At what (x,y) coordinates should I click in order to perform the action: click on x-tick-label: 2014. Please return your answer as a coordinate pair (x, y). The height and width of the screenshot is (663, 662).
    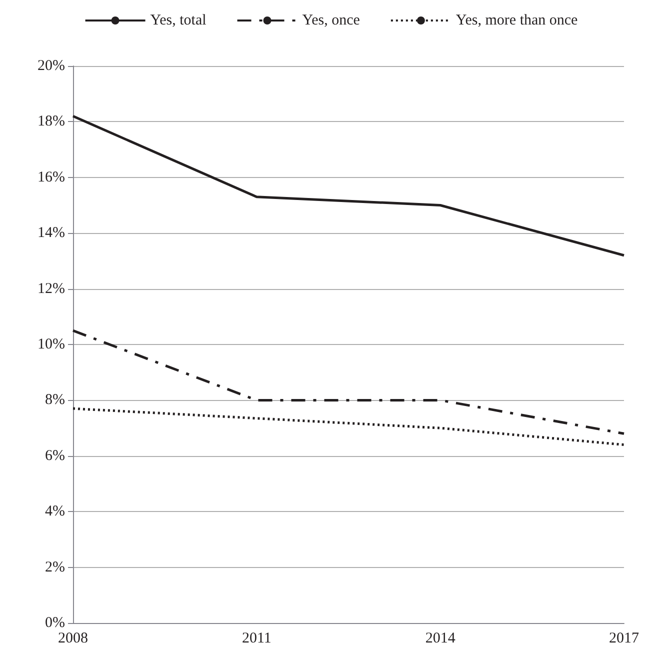
    Looking at the image, I should click on (440, 638).